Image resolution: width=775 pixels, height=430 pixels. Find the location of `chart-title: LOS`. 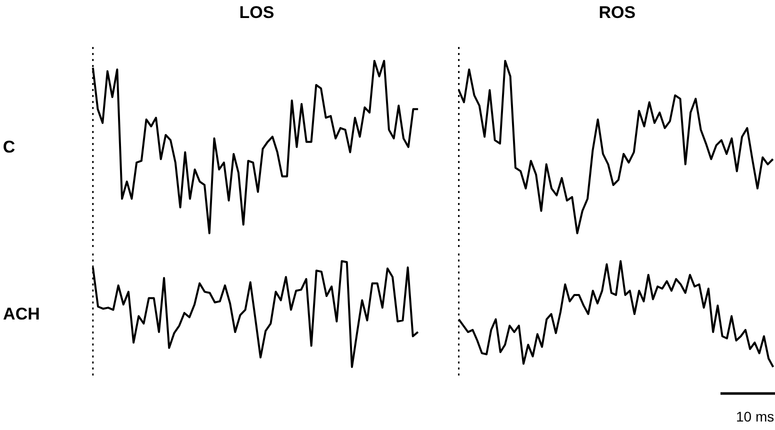

chart-title: LOS is located at coordinates (256, 12).